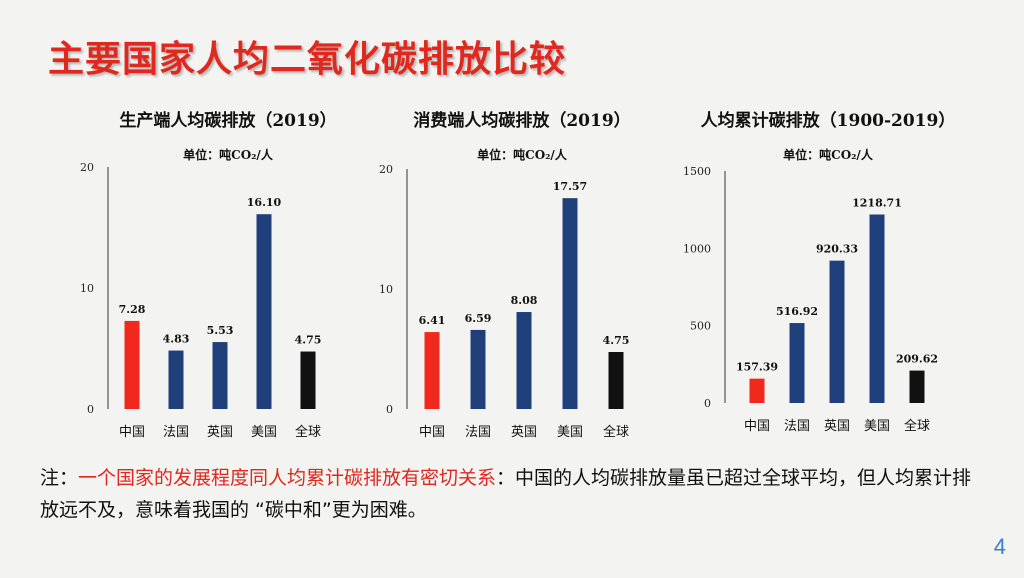  Describe the element at coordinates (828, 120) in the screenshot. I see `chart-3-title: 人均累计碳排放（1900-2019）` at that location.